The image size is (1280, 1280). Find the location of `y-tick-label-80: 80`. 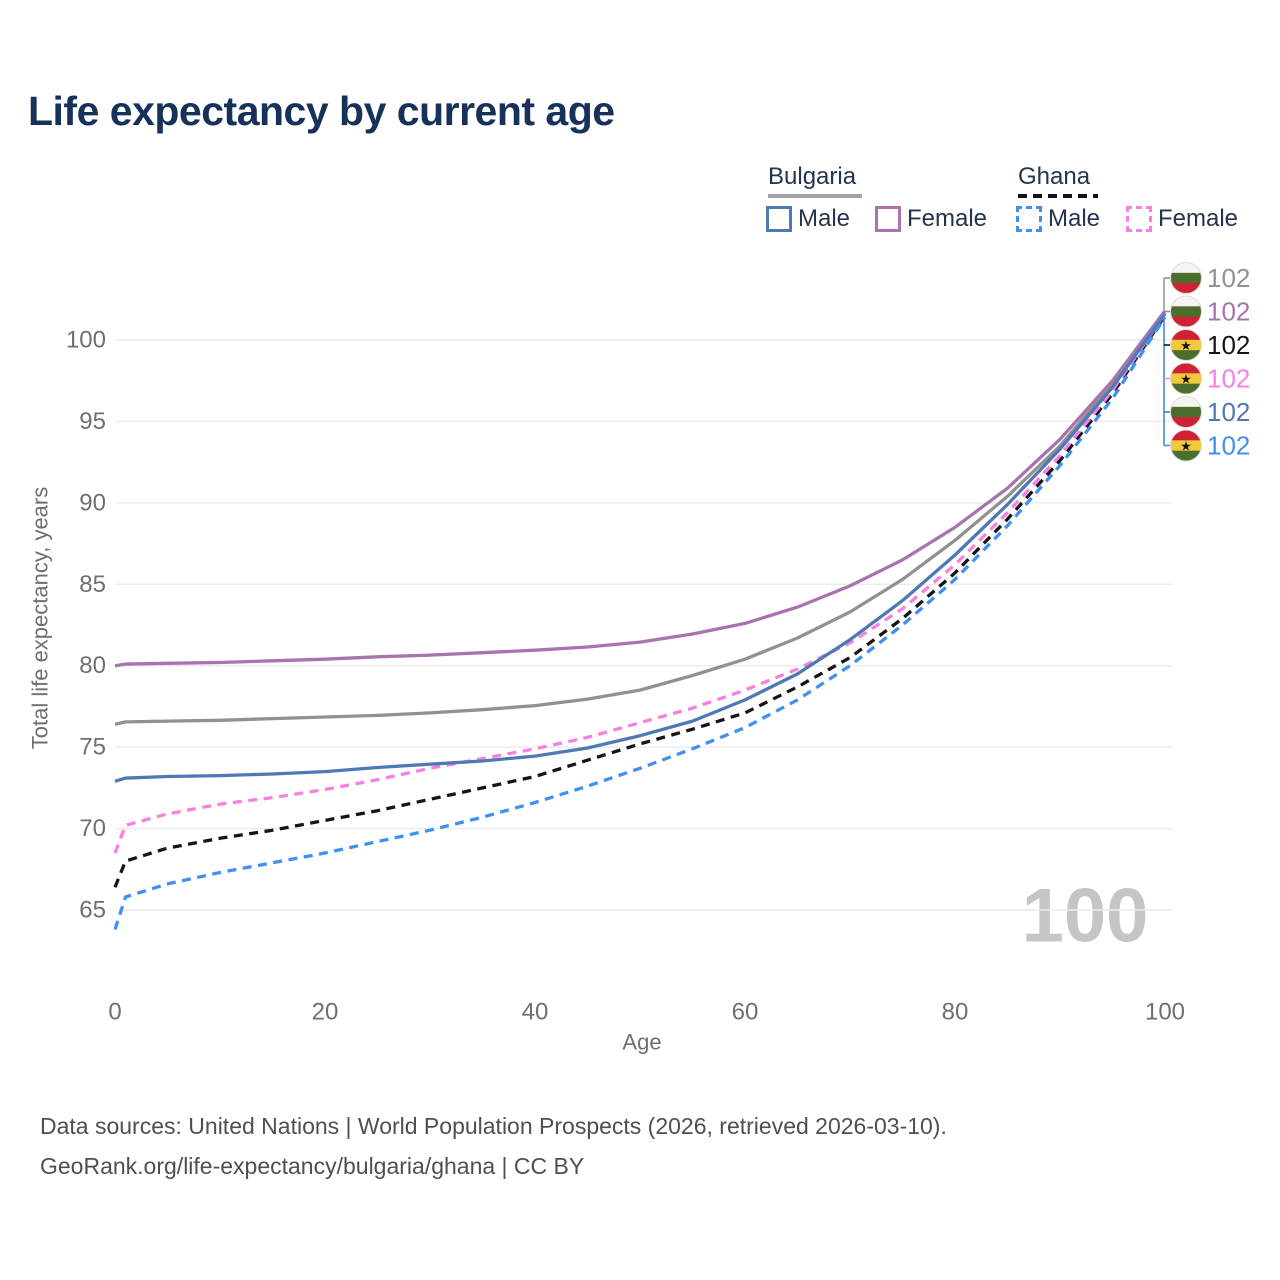

y-tick-label-80: 80 is located at coordinates (92, 665).